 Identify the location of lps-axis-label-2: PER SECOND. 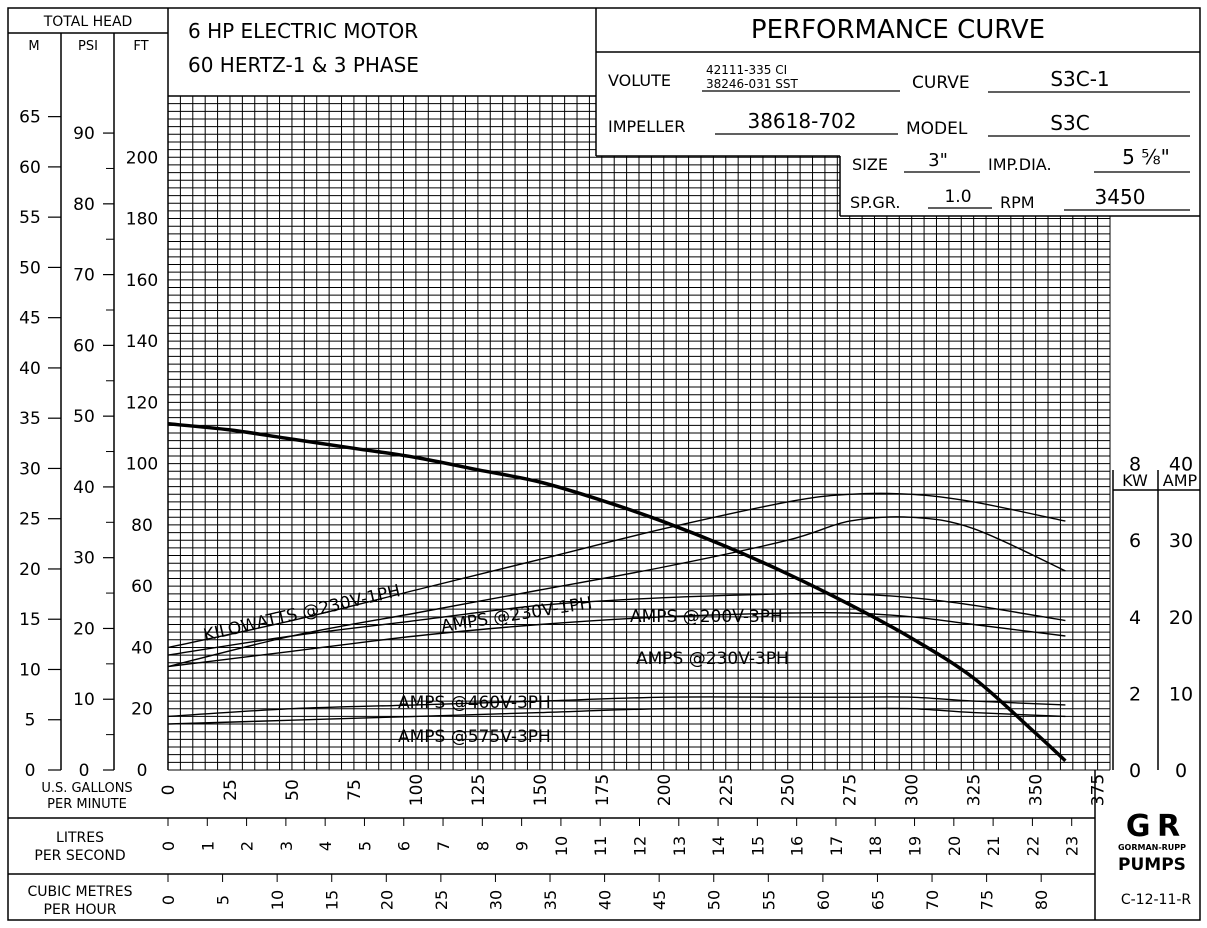
(79, 856).